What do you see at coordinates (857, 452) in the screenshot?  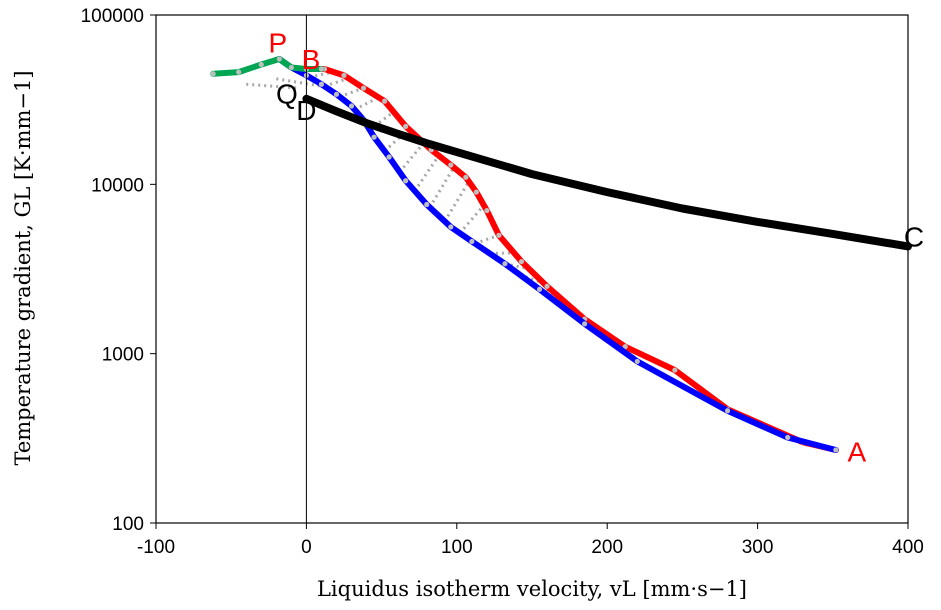 I see `annotation-label: A` at bounding box center [857, 452].